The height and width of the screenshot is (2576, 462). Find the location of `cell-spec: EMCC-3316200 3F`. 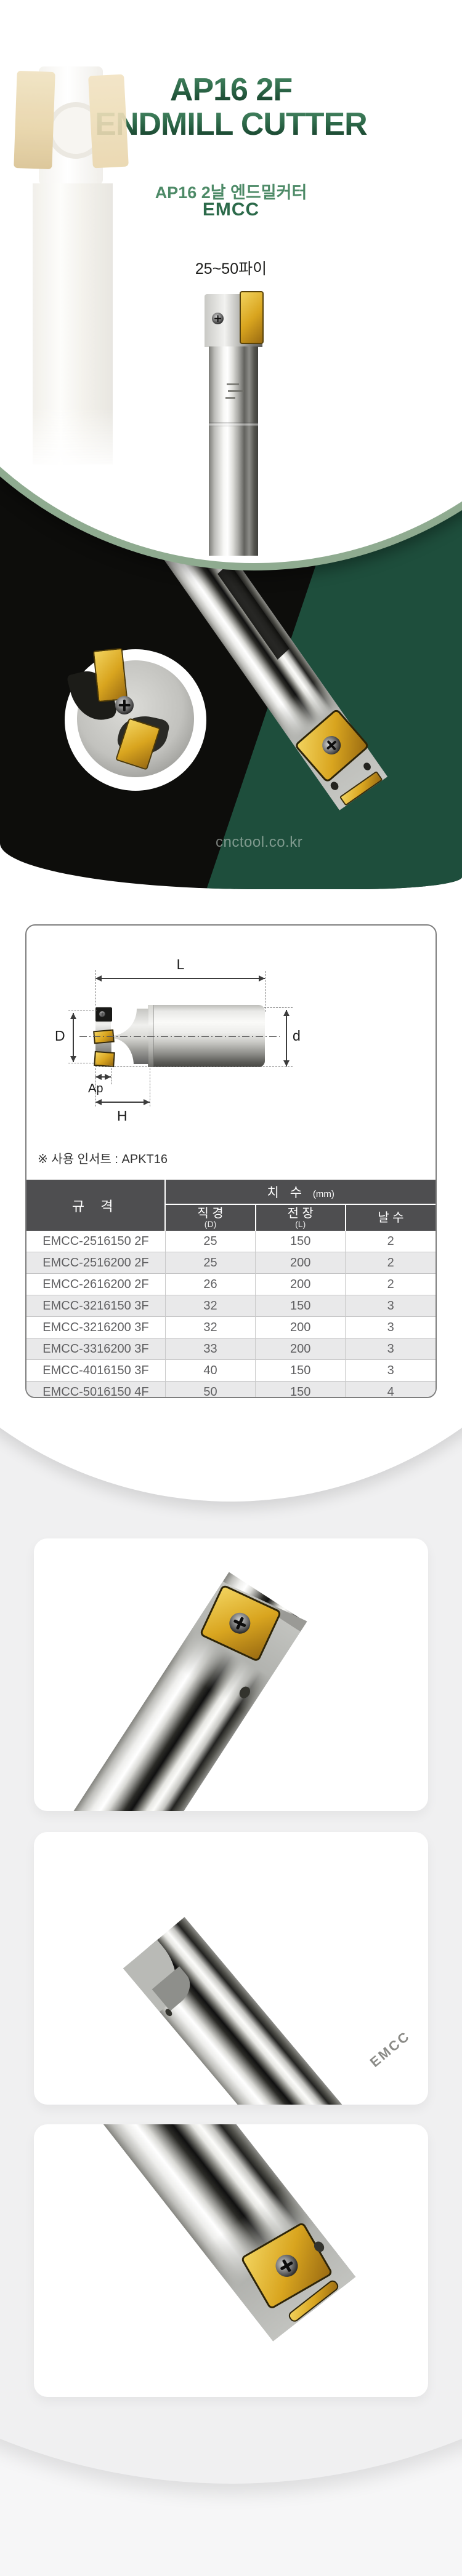

cell-spec: EMCC-3316200 3F is located at coordinates (96, 1349).